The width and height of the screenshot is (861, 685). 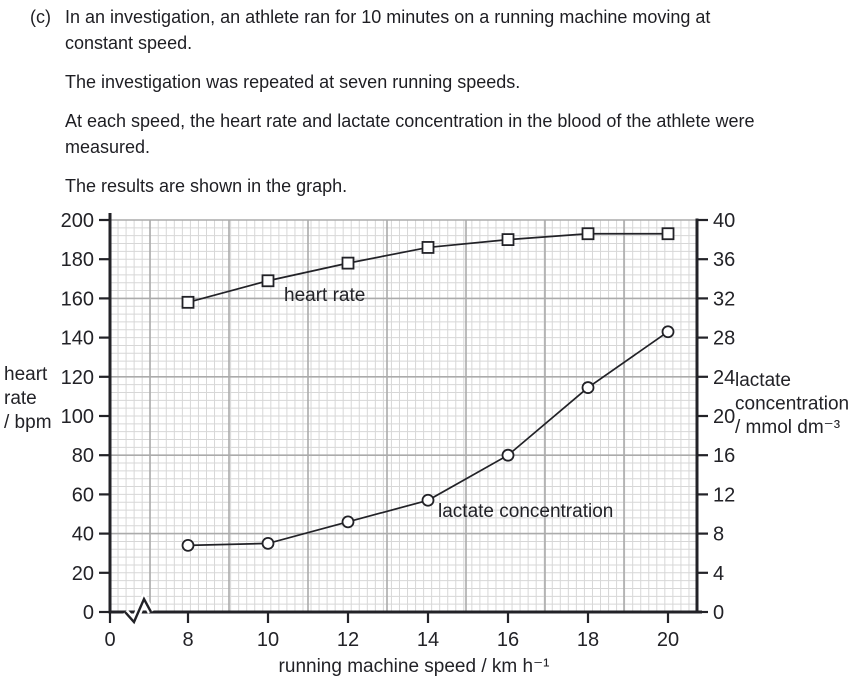 I want to click on x-tick-label: 10, so click(x=268, y=640).